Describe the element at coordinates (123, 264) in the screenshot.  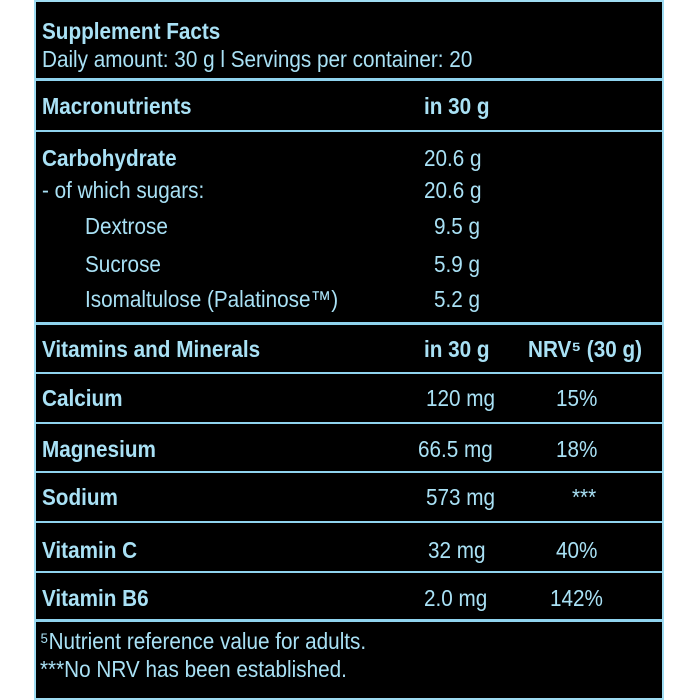
I see `macro-name: Sucrose` at that location.